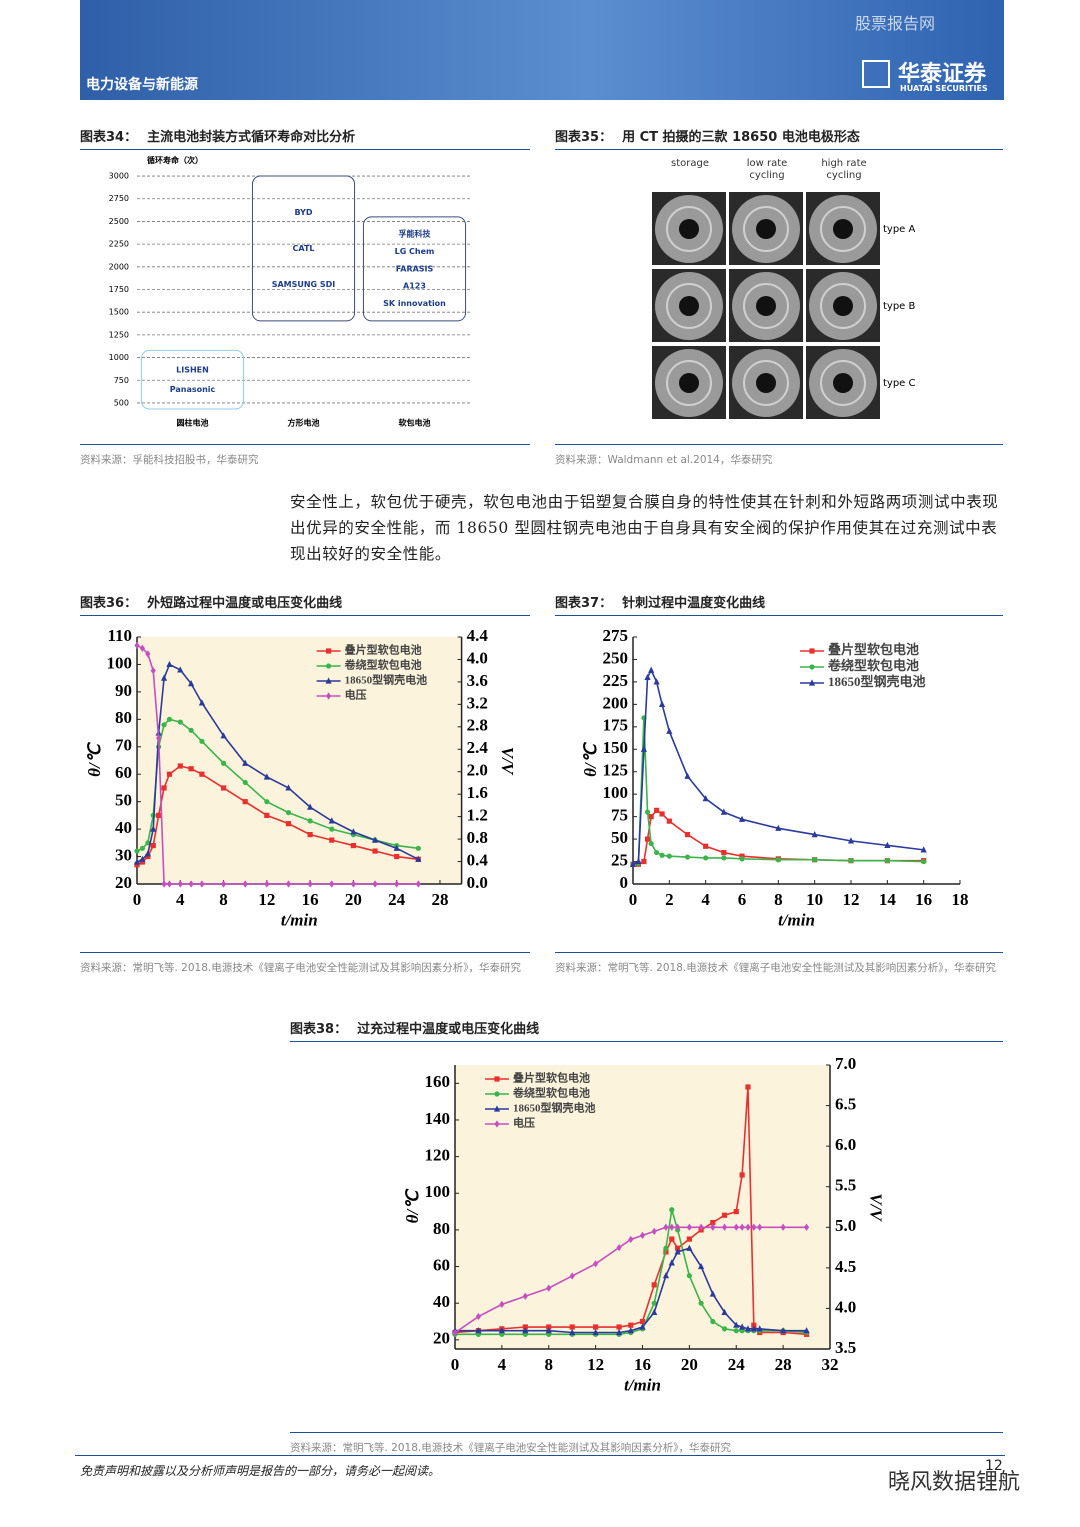 Image resolution: width=1080 pixels, height=1527 pixels. What do you see at coordinates (441, 1338) in the screenshot?
I see `y-tick-label: 20` at bounding box center [441, 1338].